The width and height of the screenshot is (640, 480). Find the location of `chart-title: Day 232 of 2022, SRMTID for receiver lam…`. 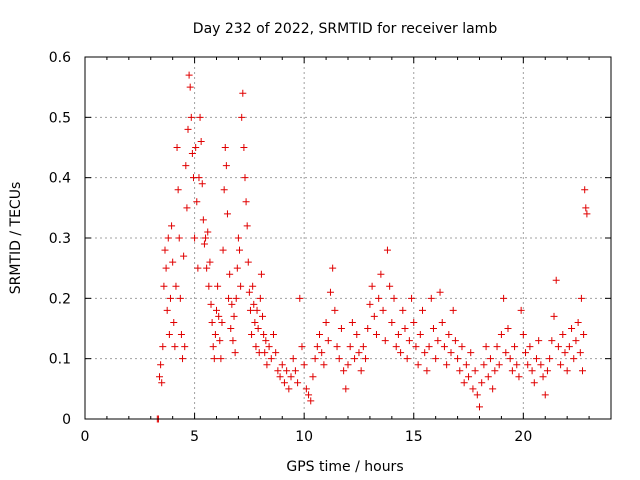

chart-title: Day 232 of 2022, SRMTID for receiver lam… is located at coordinates (345, 29).